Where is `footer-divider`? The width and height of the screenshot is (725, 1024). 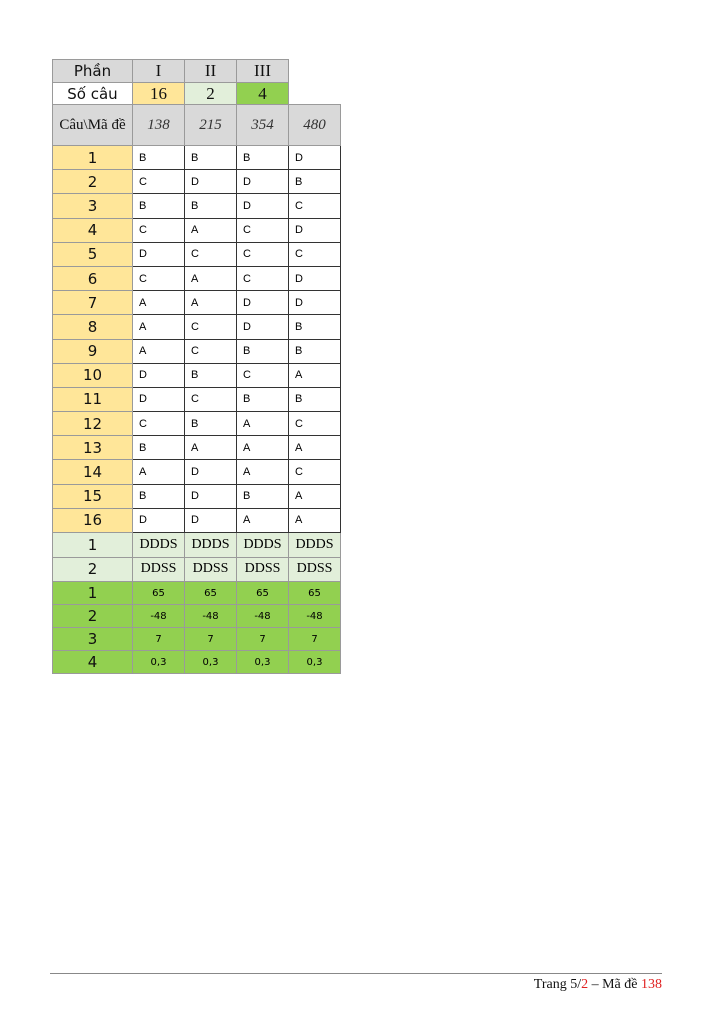
footer-divider is located at coordinates (356, 973).